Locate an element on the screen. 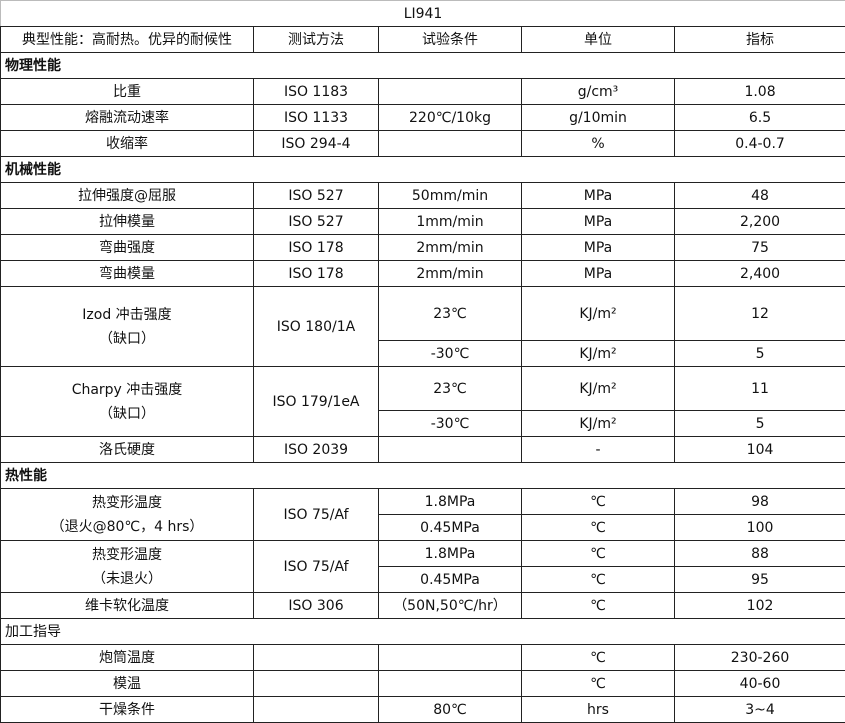  table-row: 弯曲强度 ISO 178 2mm/min MPa 75 is located at coordinates (422, 247).